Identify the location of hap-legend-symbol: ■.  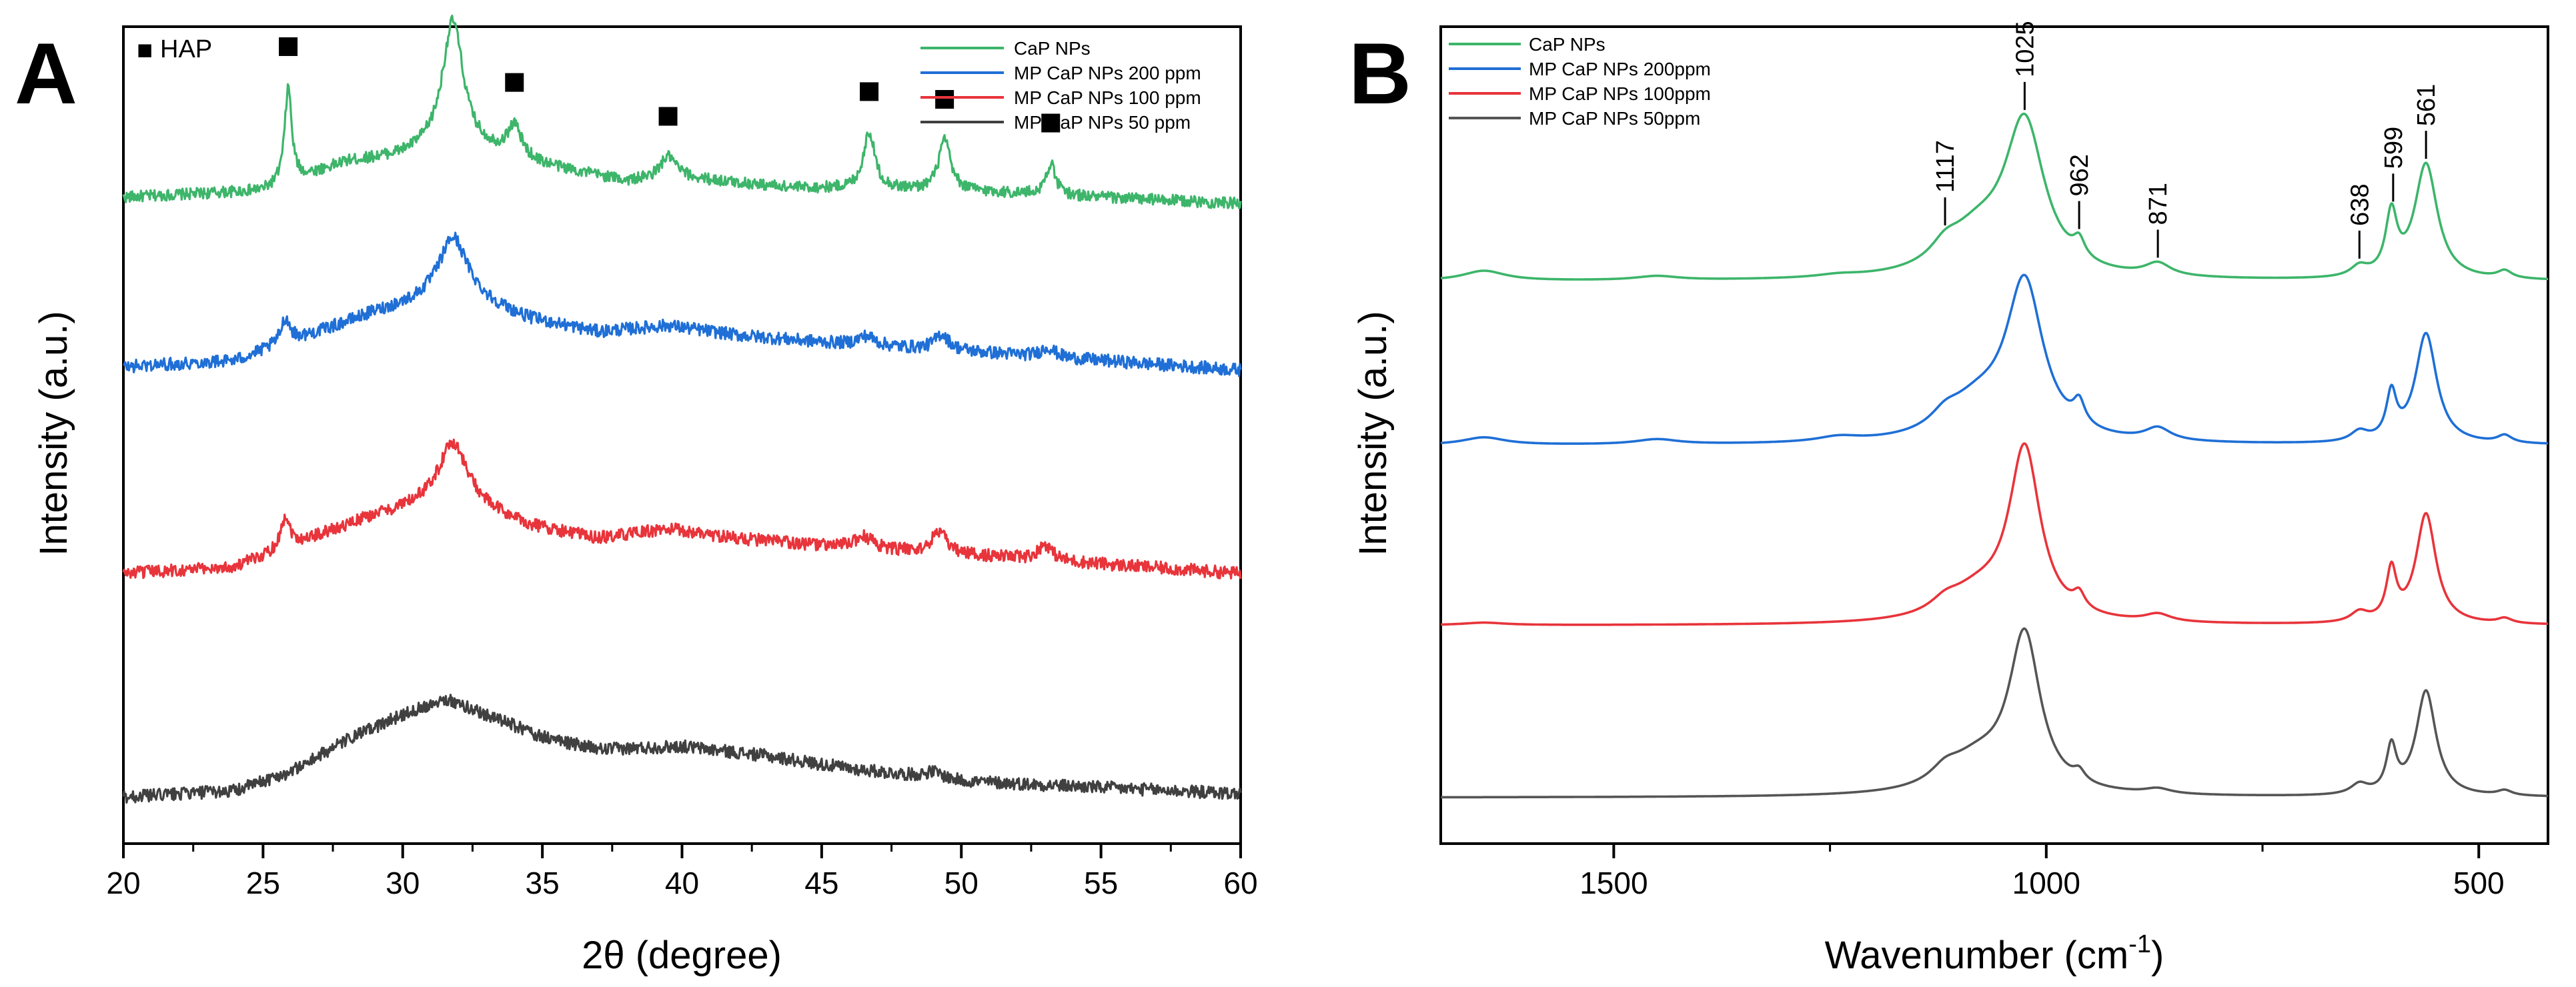
(145, 50).